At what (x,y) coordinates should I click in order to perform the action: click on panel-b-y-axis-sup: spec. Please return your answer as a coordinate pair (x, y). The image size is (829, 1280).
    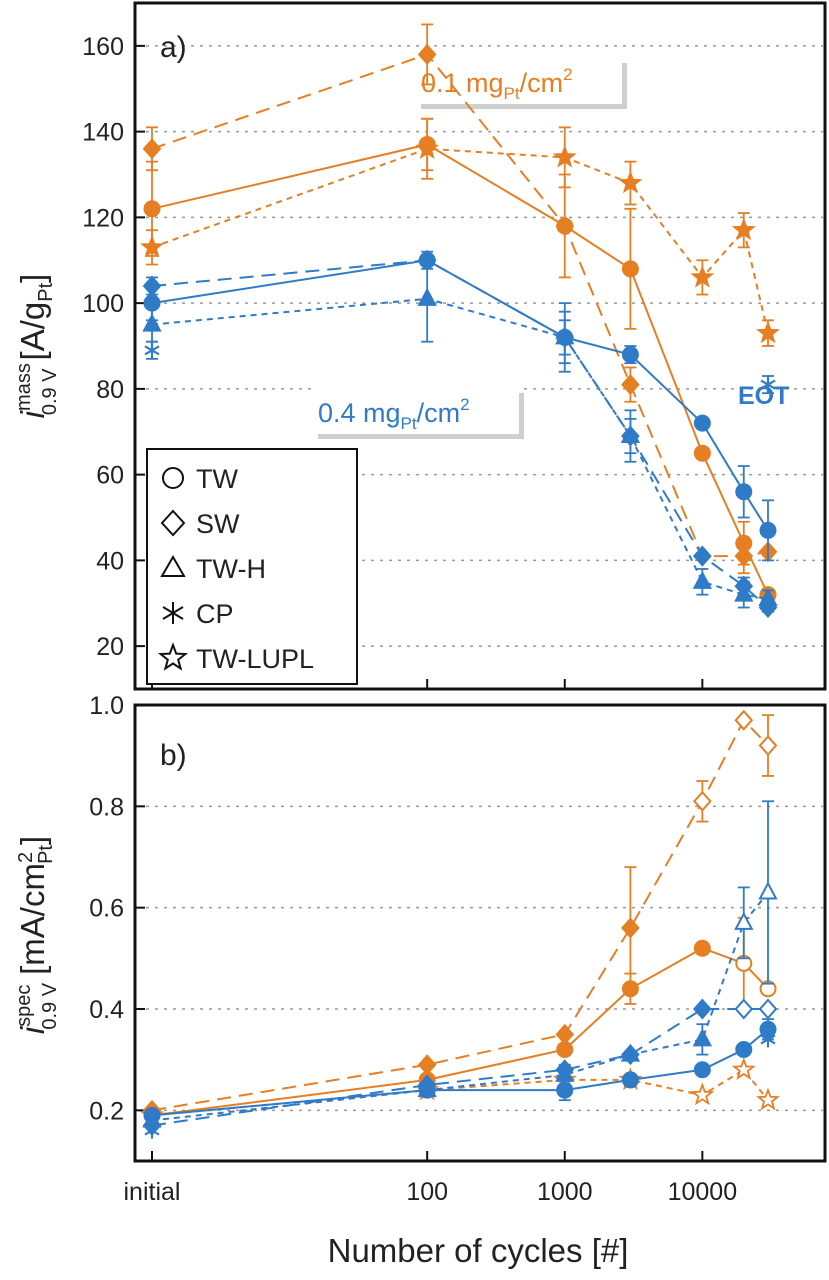
    Looking at the image, I should click on (24, 1006).